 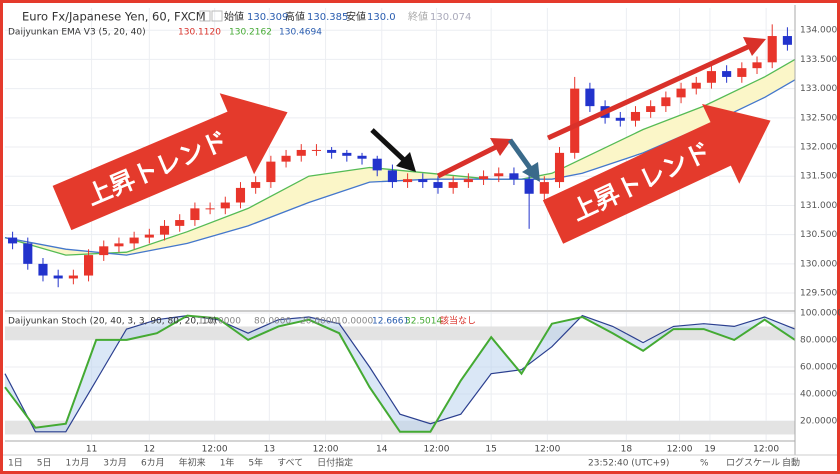 What do you see at coordinates (327, 17) in the screenshot?
I see `ohlc-value: 130.385` at bounding box center [327, 17].